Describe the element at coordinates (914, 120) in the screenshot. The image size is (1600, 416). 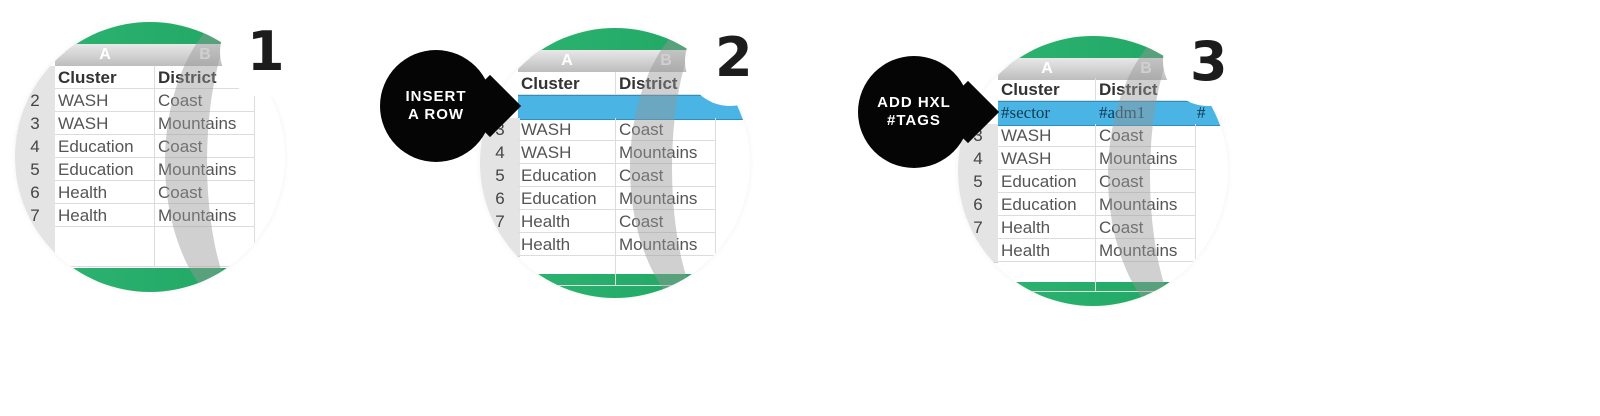
I see `callout-text-line2: #TAGS` at that location.